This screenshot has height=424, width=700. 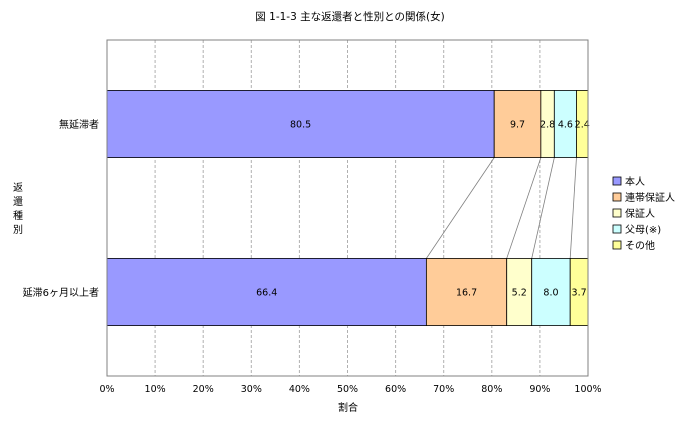 What do you see at coordinates (587, 389) in the screenshot?
I see `x-tick-label: 100%` at bounding box center [587, 389].